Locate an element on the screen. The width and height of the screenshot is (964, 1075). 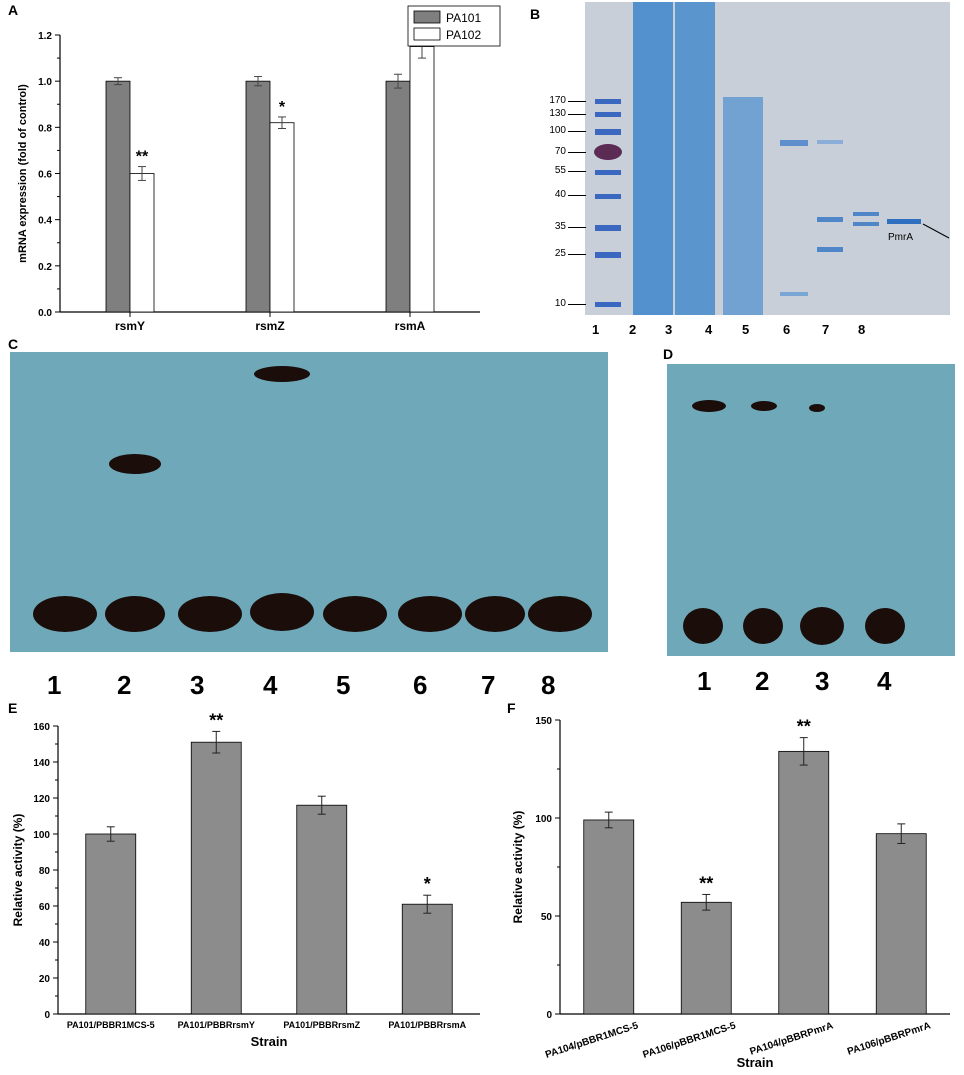
panel-label-a: A is located at coordinates (13, 10).